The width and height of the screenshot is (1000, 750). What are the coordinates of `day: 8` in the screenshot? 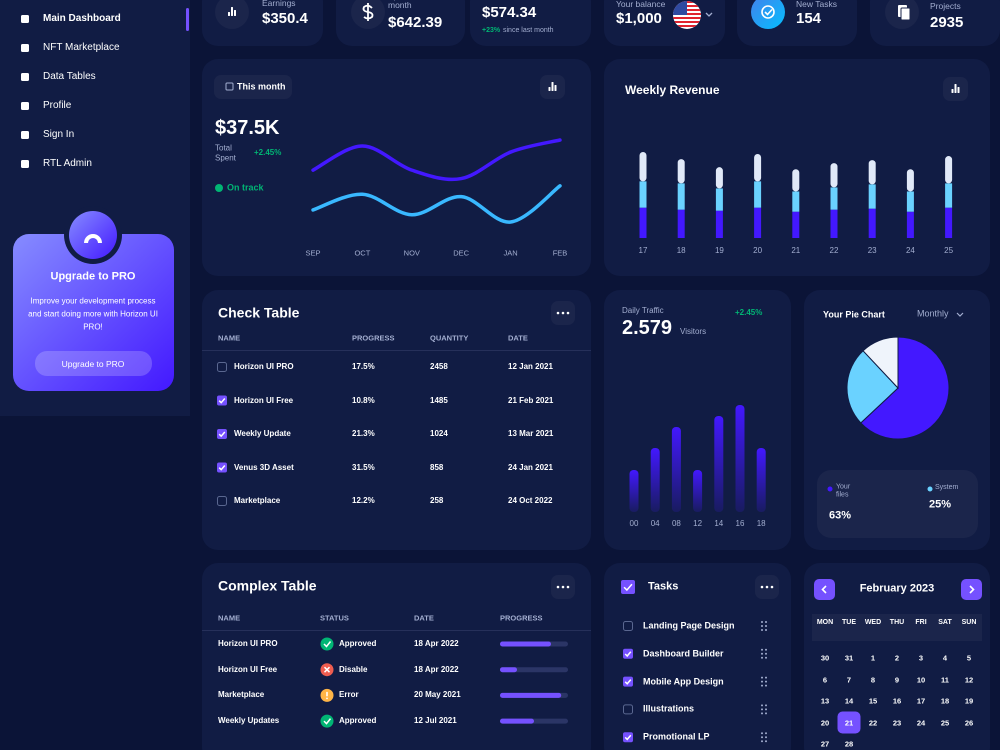 It's located at (873, 679).